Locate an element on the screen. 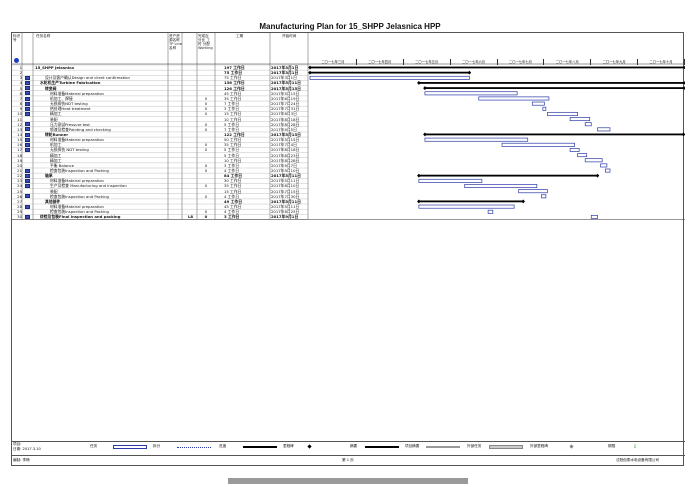 The height and width of the screenshot is (484, 700). row-id: 25 is located at coordinates (19, 191).